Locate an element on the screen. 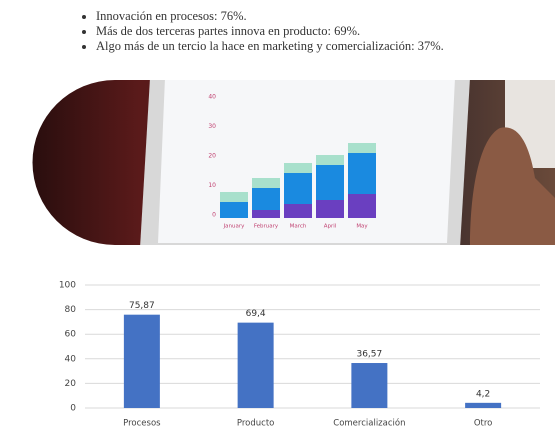 The image size is (555, 442). illustration-label: January is located at coordinates (234, 227).